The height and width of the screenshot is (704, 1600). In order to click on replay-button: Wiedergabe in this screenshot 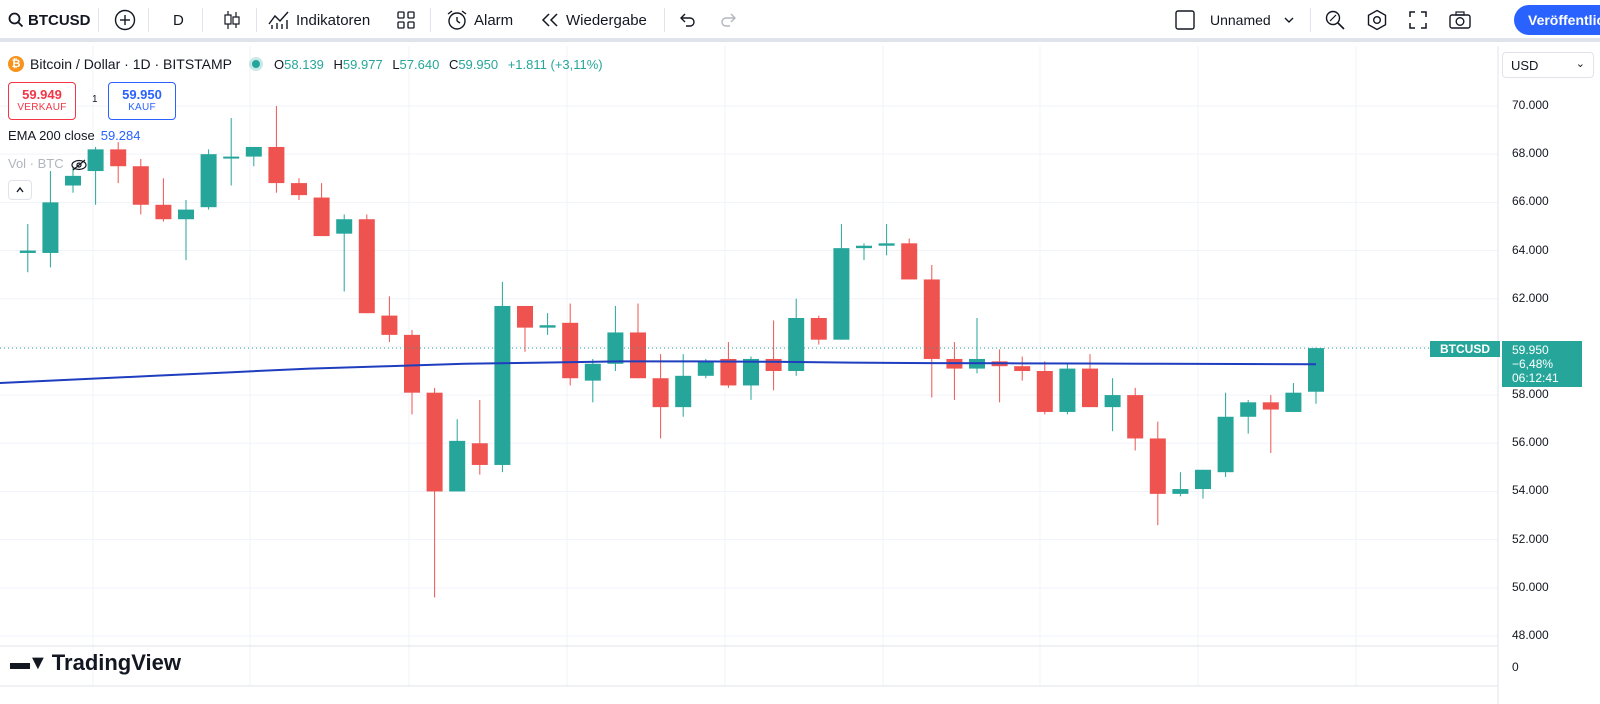, I will do `click(593, 20)`.